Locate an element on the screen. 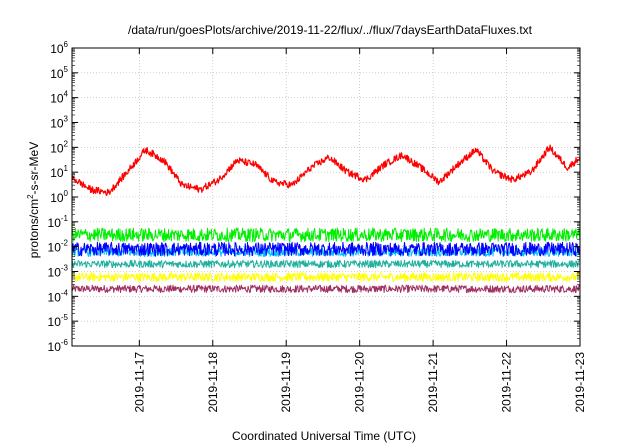 This screenshot has width=640, height=448. x-tick-label: 2019-11-23 is located at coordinates (580, 382).